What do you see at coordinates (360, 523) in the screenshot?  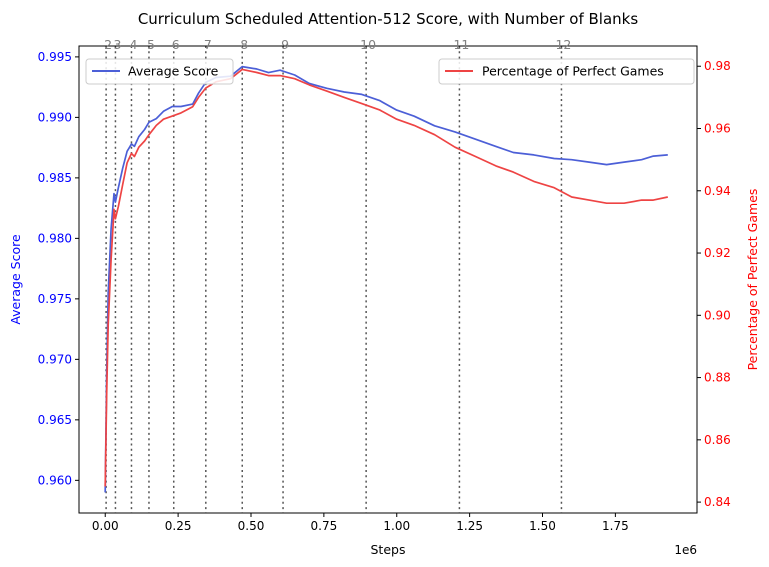 I see `x-axis: 0.00 0.25 0.50 0.75 1.00 1.25 1.50 1.75` at bounding box center [360, 523].